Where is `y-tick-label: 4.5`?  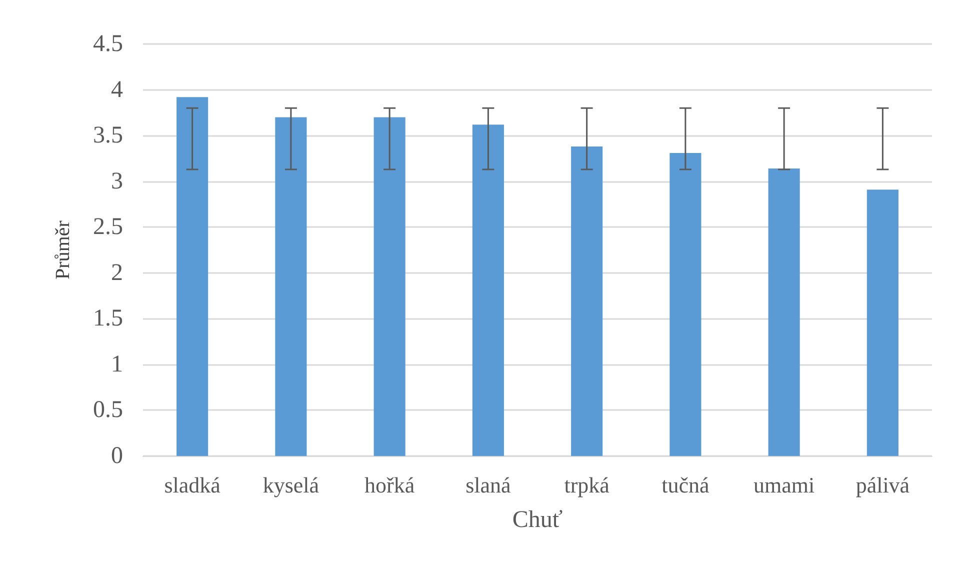
y-tick-label: 4.5 is located at coordinates (108, 44).